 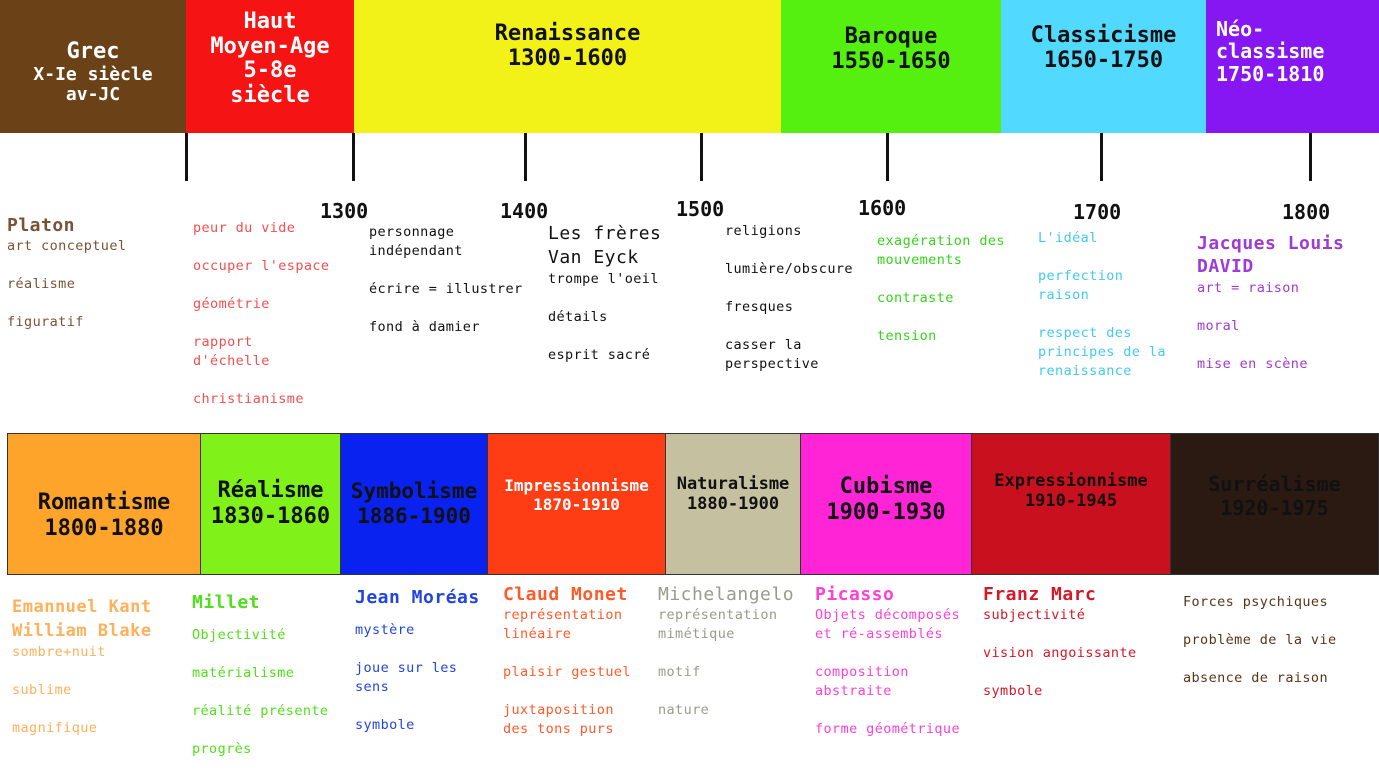 I want to click on note-item: réalité présente, so click(x=260, y=711).